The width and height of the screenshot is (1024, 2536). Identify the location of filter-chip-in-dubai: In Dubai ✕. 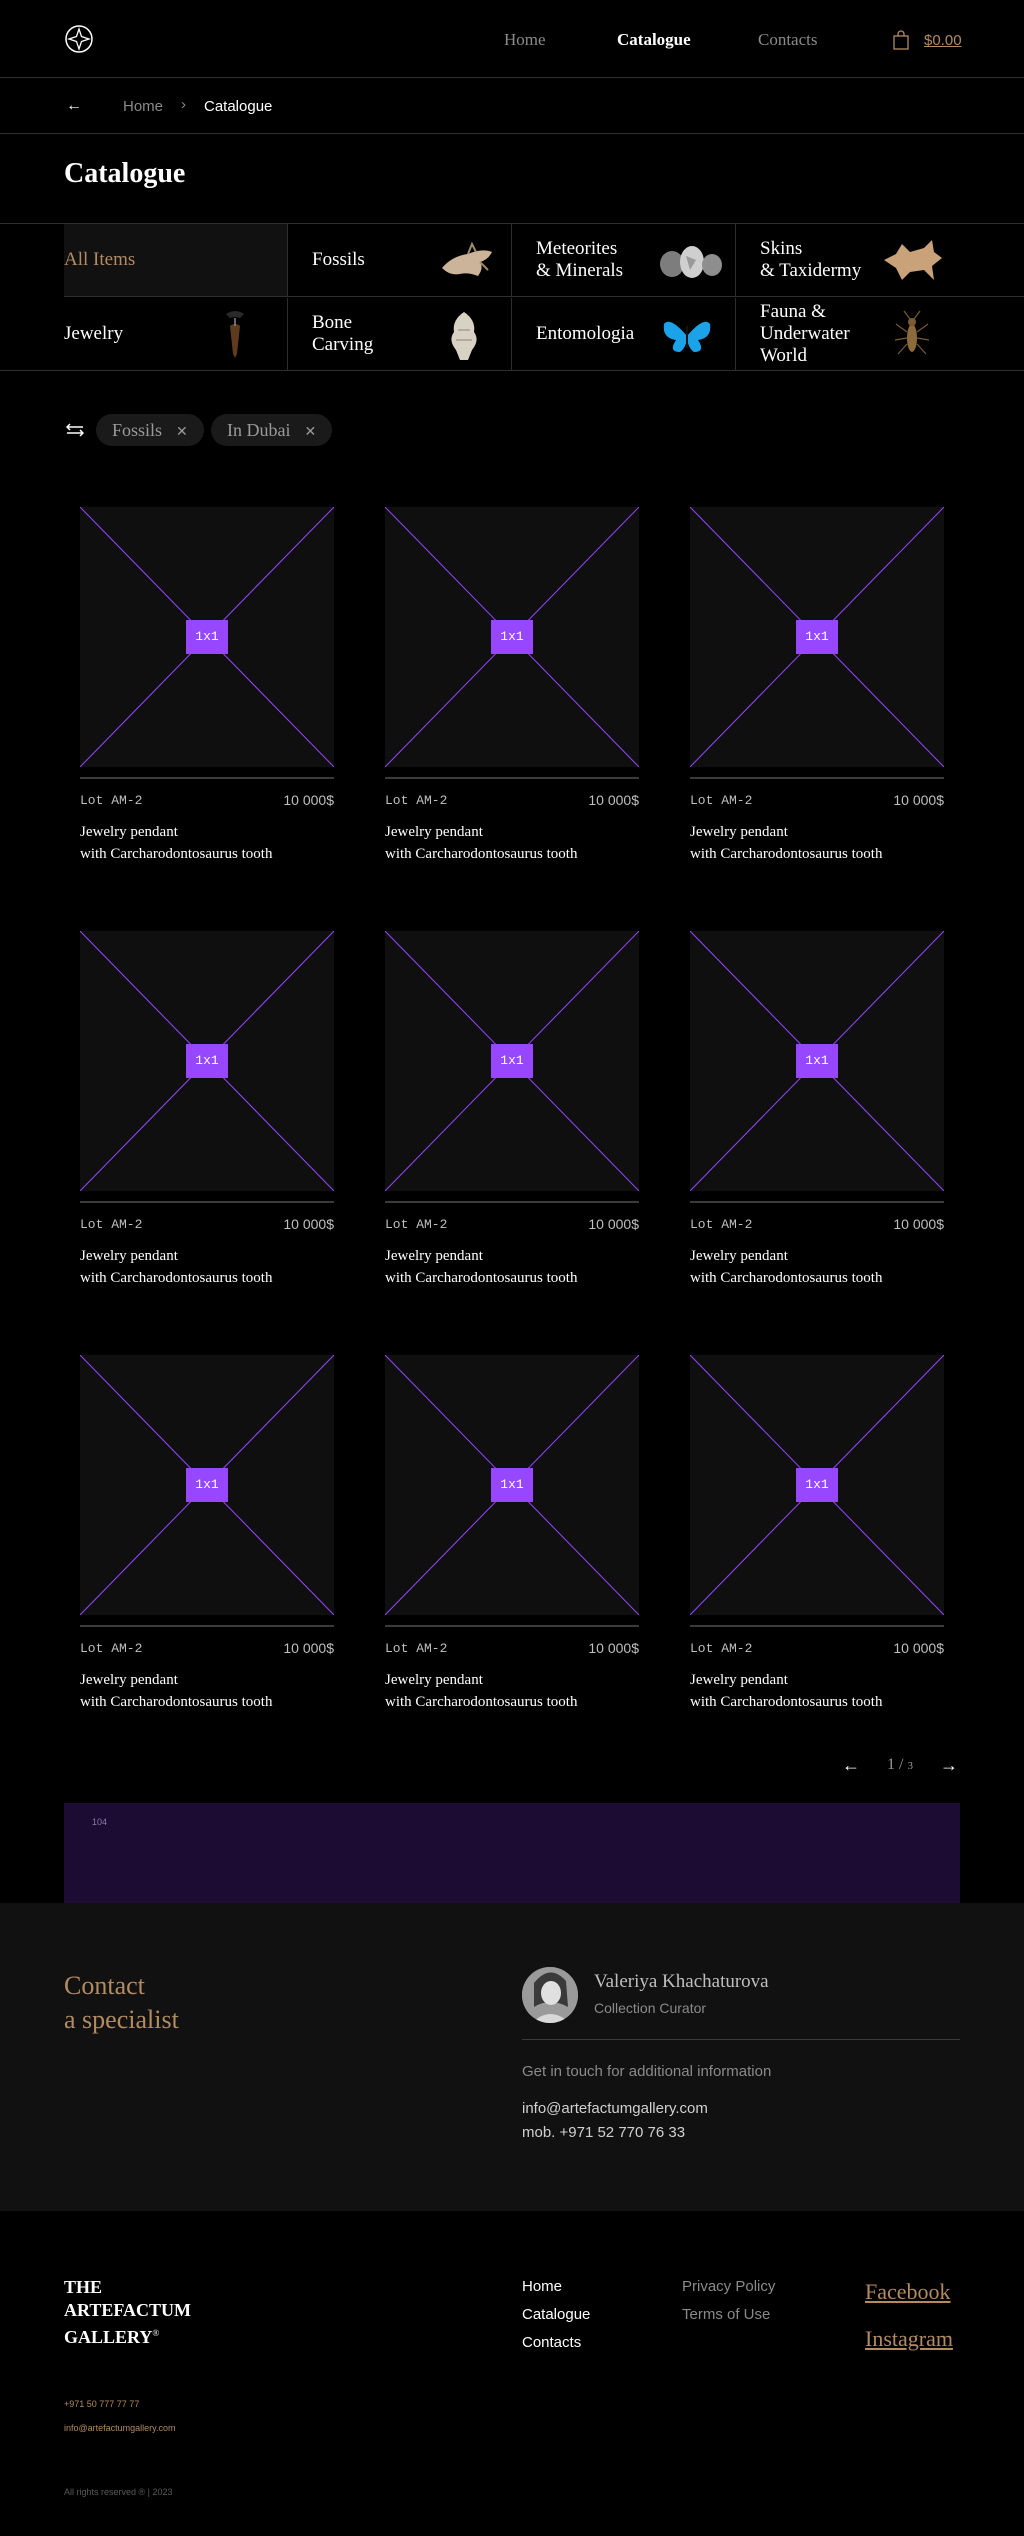
(272, 430).